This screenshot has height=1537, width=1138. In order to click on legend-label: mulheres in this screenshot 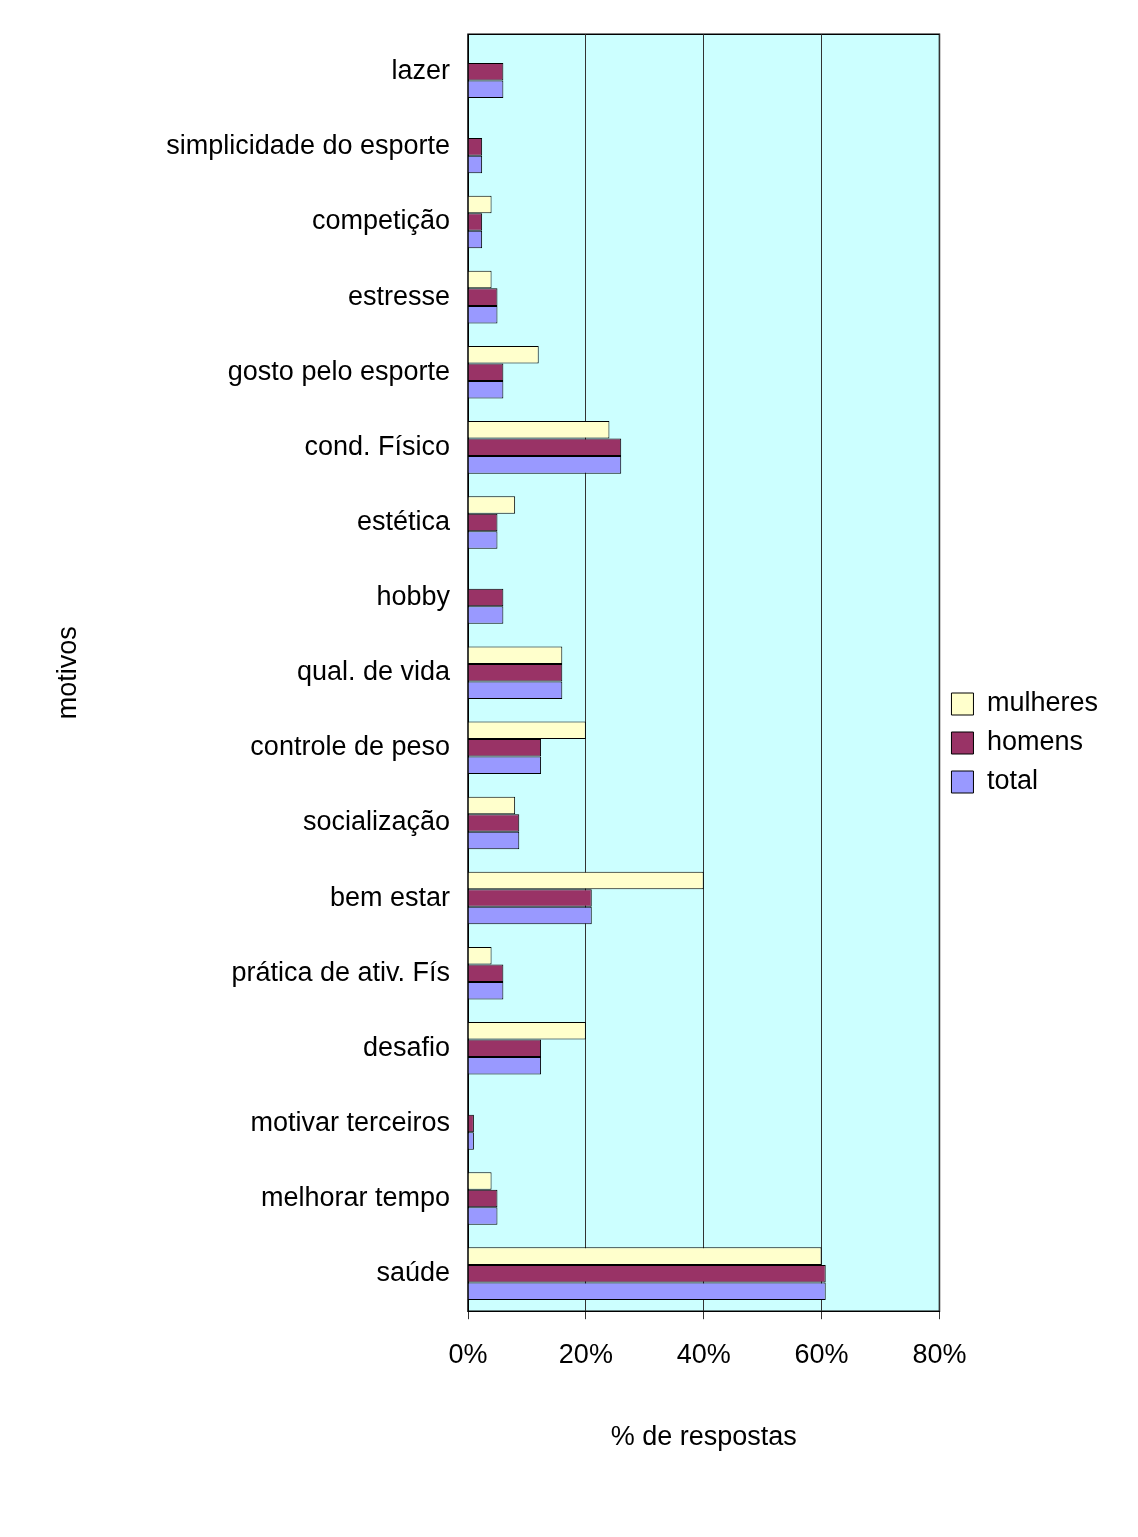, I will do `click(1042, 702)`.